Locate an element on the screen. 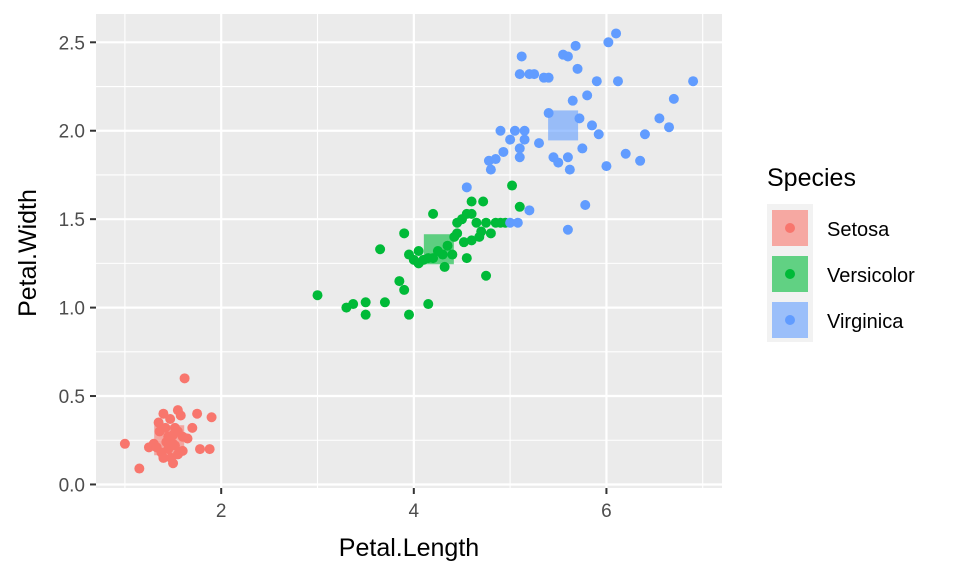 The height and width of the screenshot is (576, 960). y-tick-label: 0.5 is located at coordinates (72, 397).